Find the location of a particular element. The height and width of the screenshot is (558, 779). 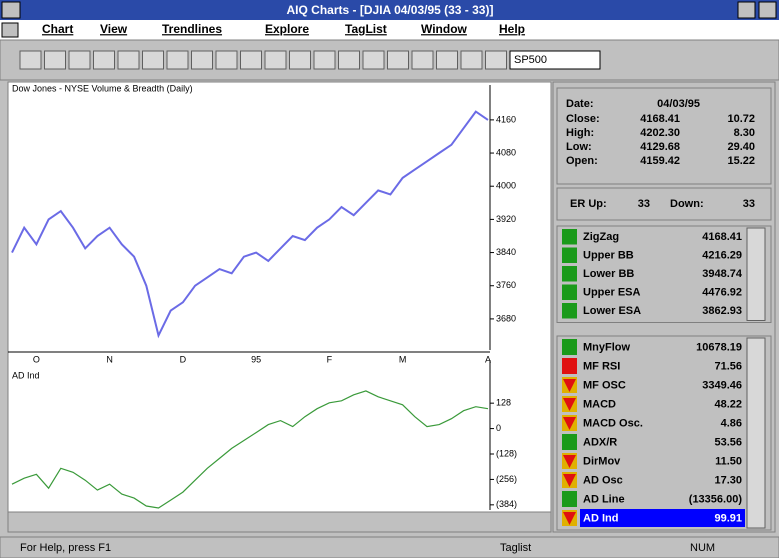

x-tick-label: 95 is located at coordinates (256, 359).